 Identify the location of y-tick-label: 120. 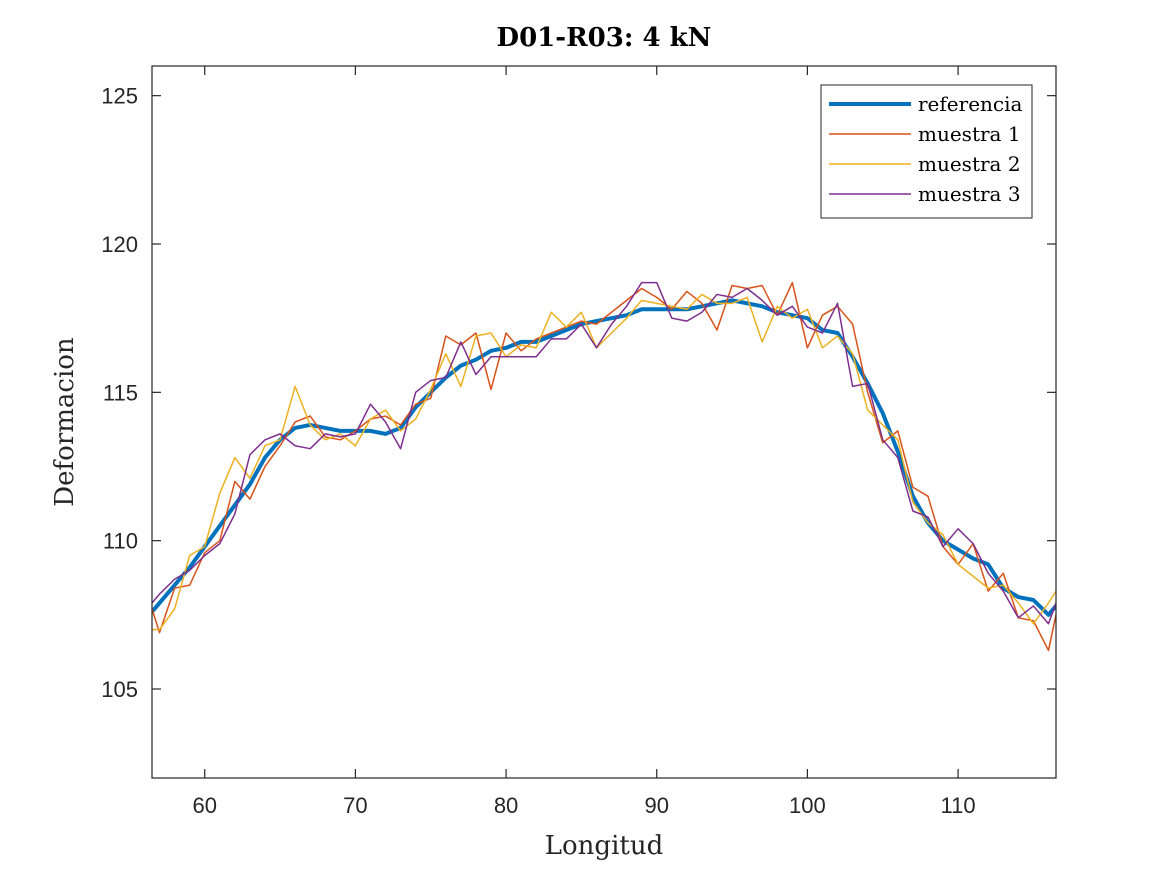
(119, 244).